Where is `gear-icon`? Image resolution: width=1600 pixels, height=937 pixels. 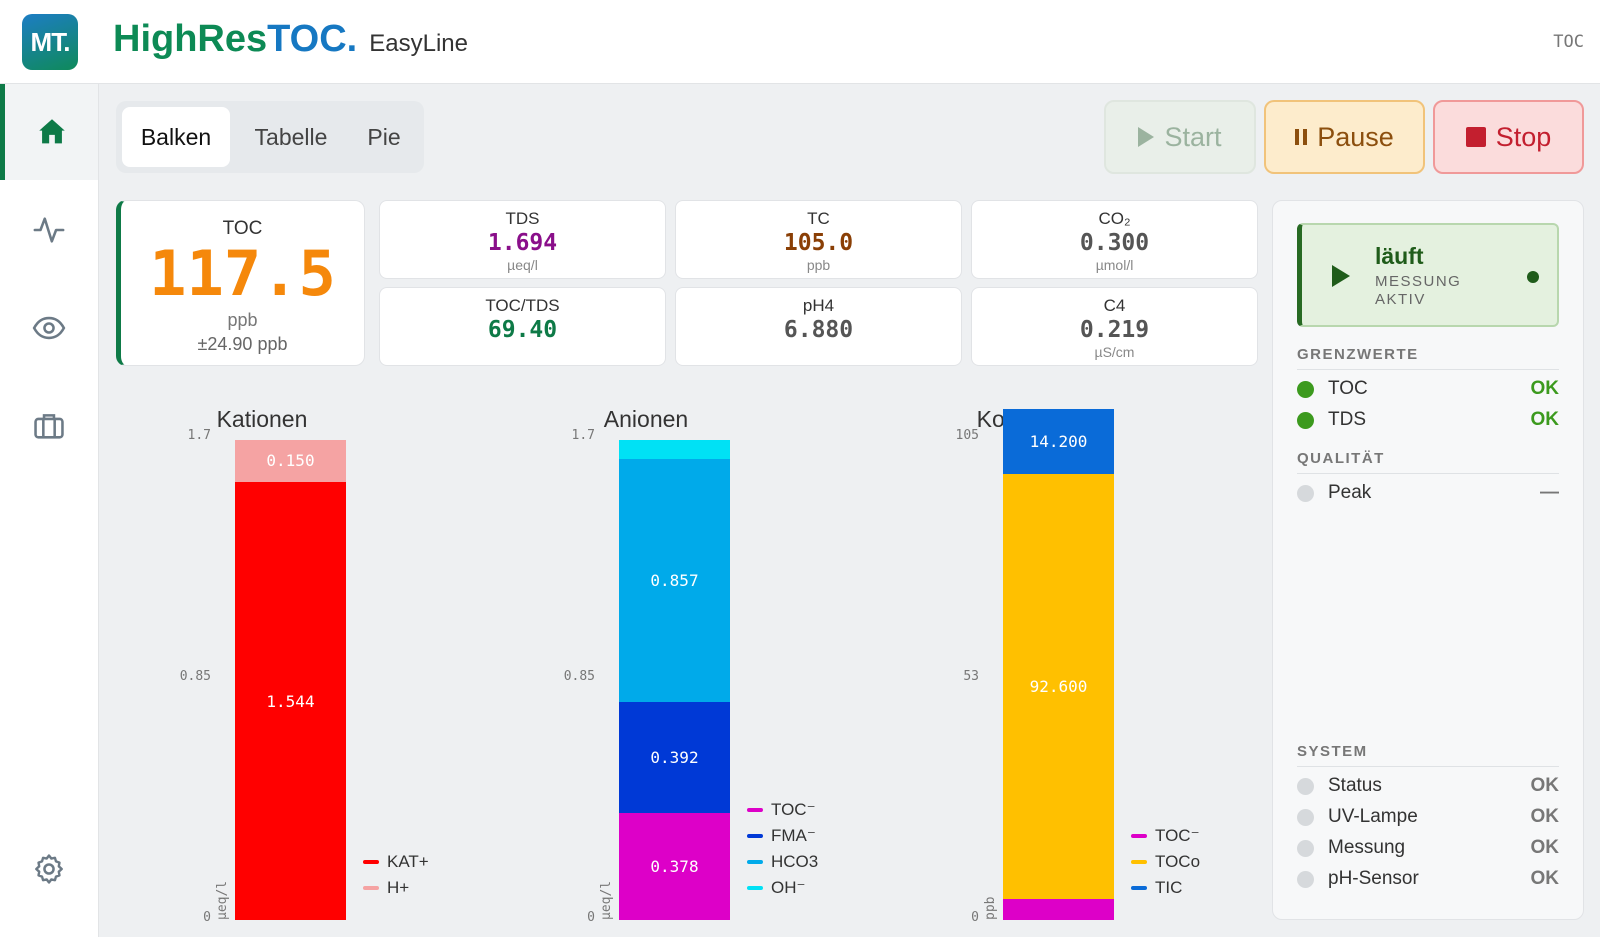 gear-icon is located at coordinates (49, 869).